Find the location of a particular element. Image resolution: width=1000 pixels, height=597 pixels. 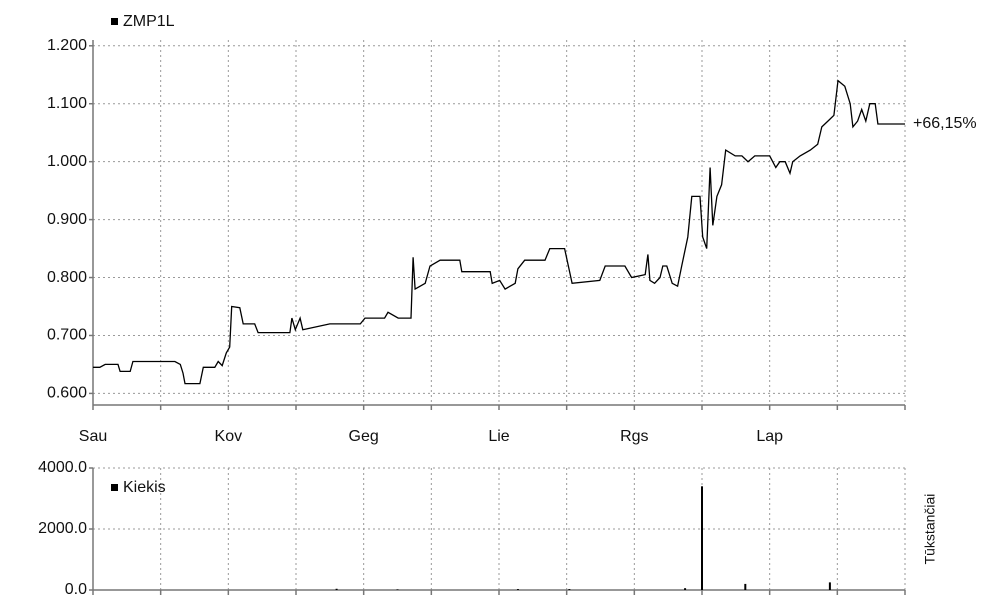

y-tick-label: 1.000 is located at coordinates (67, 161).